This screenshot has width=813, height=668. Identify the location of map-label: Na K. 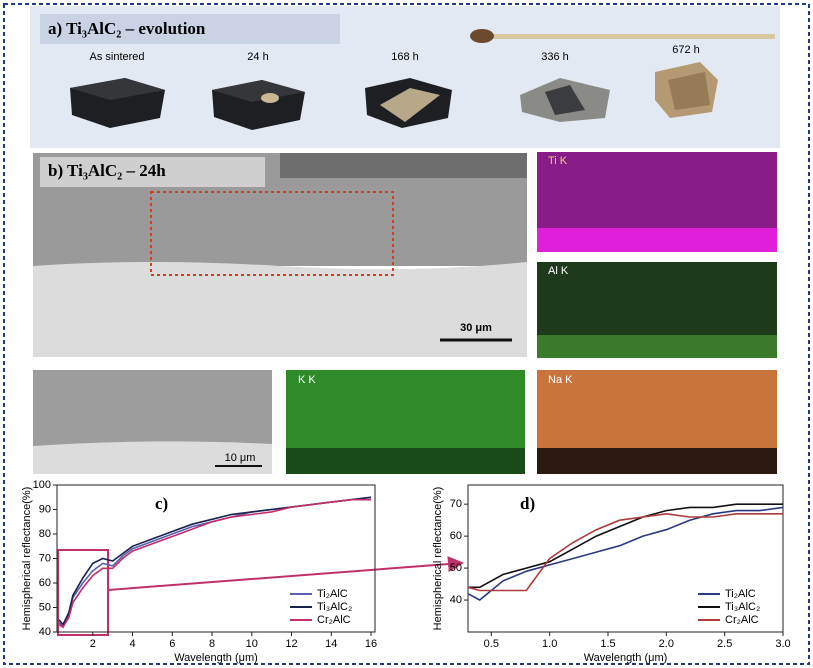
(560, 380).